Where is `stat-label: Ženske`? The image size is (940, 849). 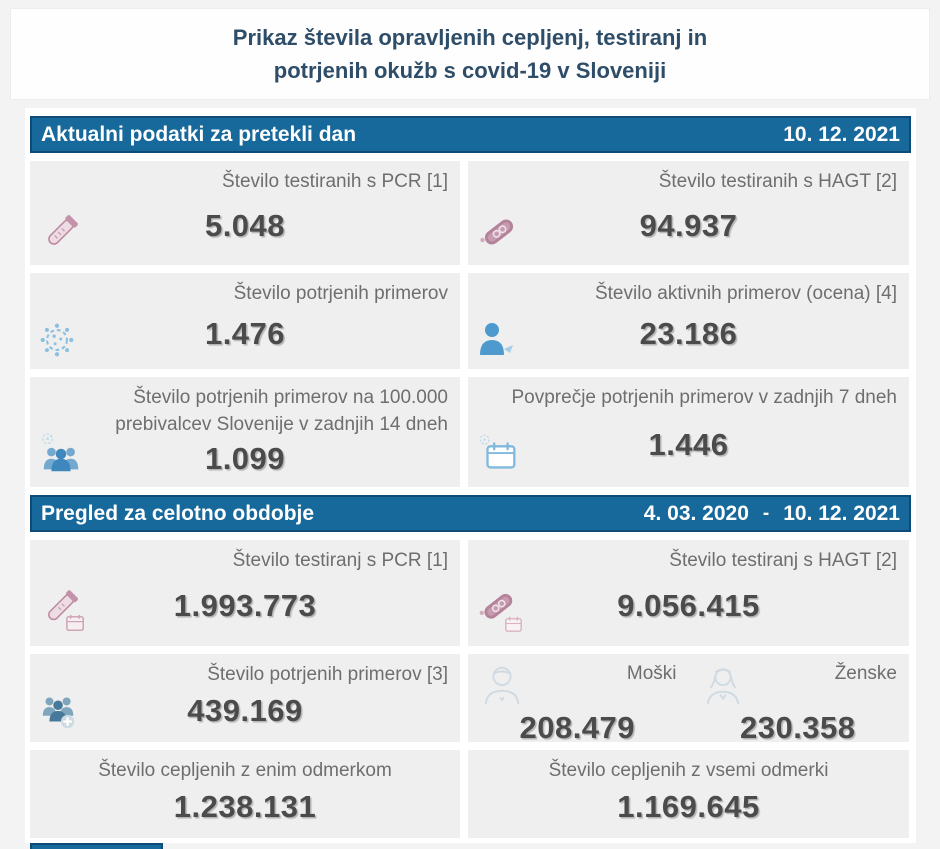
stat-label: Ženske is located at coordinates (865, 673).